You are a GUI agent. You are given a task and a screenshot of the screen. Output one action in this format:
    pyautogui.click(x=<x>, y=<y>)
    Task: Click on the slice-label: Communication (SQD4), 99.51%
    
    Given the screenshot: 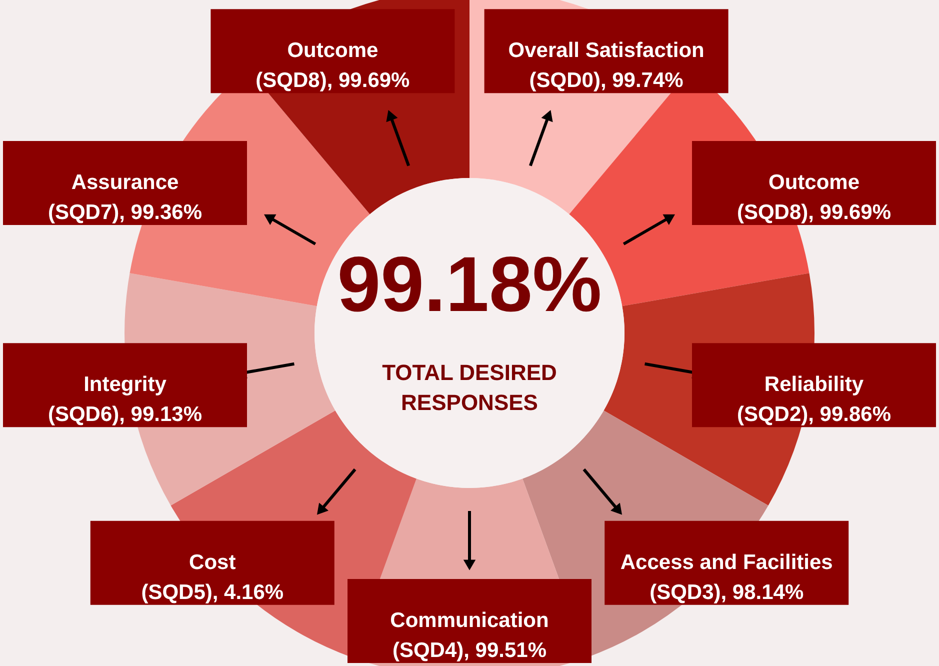 What is the action you would take?
    pyautogui.click(x=469, y=635)
    